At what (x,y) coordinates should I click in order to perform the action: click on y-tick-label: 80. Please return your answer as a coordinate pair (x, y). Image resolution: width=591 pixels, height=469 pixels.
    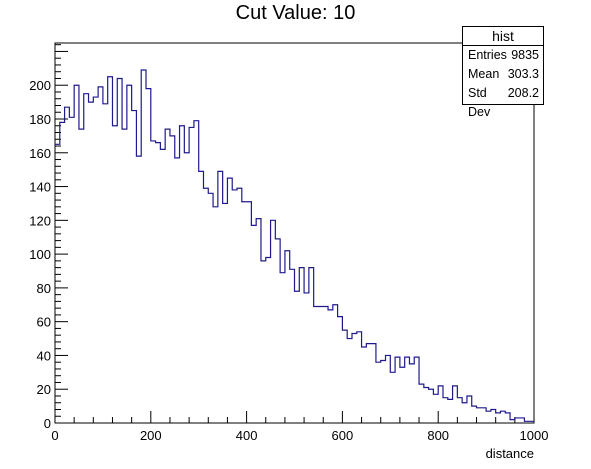
    Looking at the image, I should click on (44, 288).